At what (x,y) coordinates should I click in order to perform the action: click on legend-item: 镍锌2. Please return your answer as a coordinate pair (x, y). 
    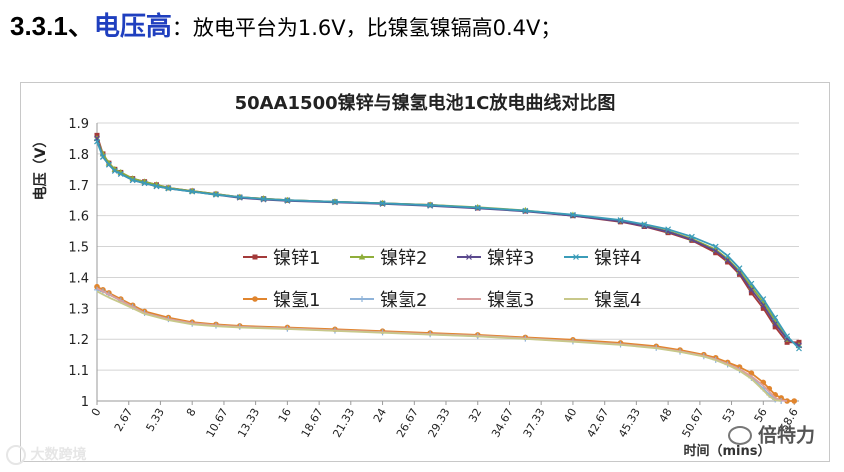
    Looking at the image, I should click on (388, 258).